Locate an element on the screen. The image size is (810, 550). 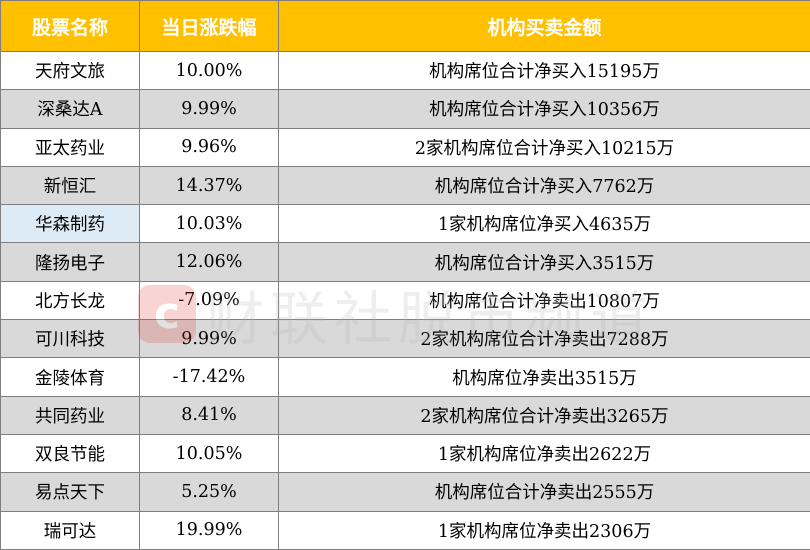
daily-change-cell: 10.03% is located at coordinates (209, 224).